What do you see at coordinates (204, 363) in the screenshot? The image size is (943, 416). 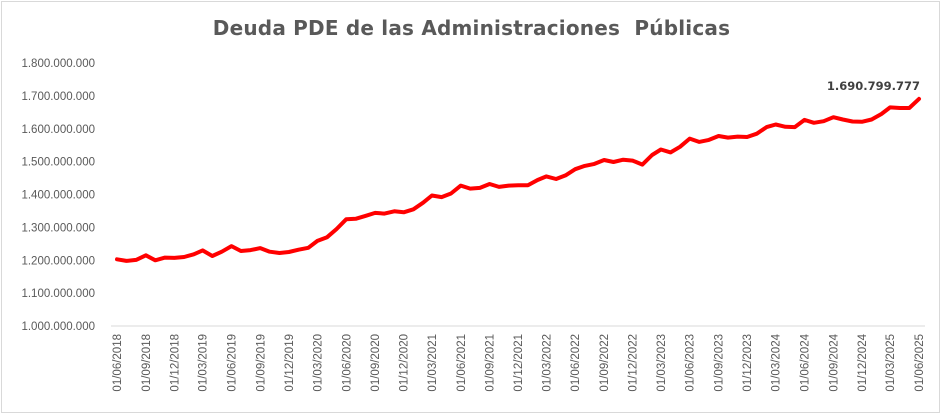 I see `x-tick-label: 01/03/2019` at bounding box center [204, 363].